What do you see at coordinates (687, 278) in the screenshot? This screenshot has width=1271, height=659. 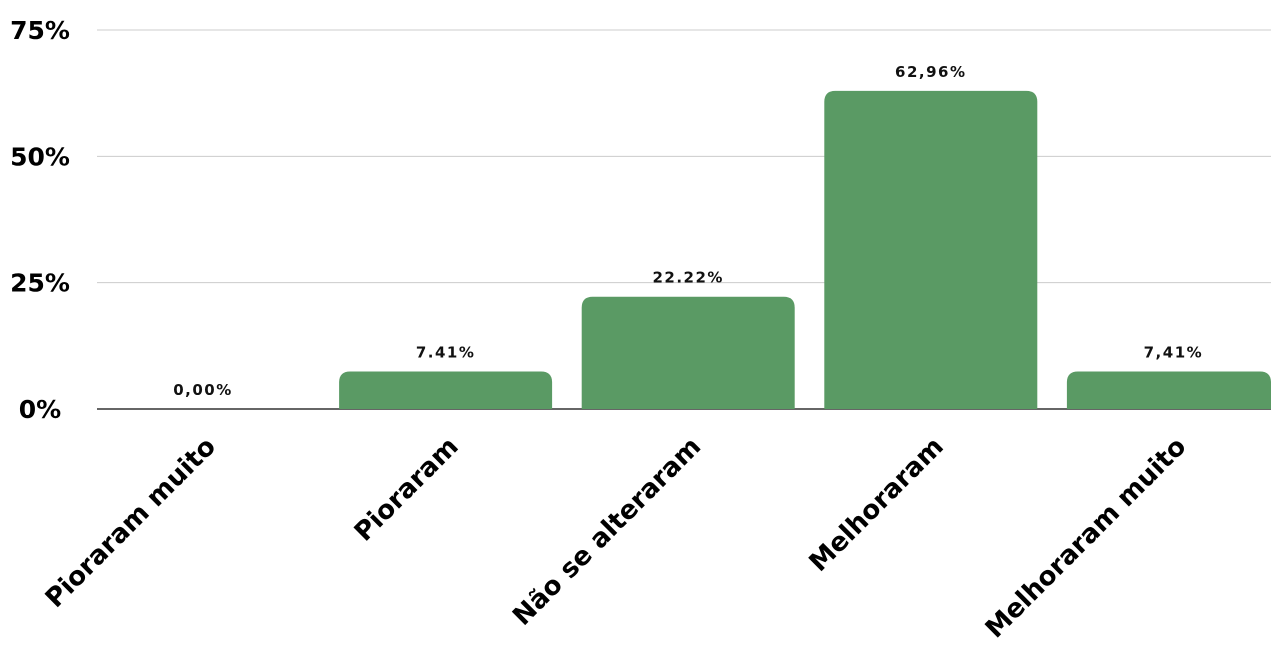 I see `data-label: 22.22%` at bounding box center [687, 278].